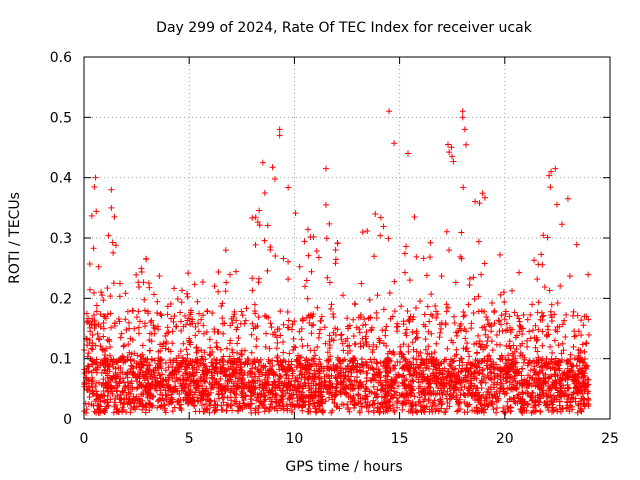 The width and height of the screenshot is (640, 480). What do you see at coordinates (349, 439) in the screenshot?
I see `x-tick-labels: 0 5 10 15 20 25` at bounding box center [349, 439].